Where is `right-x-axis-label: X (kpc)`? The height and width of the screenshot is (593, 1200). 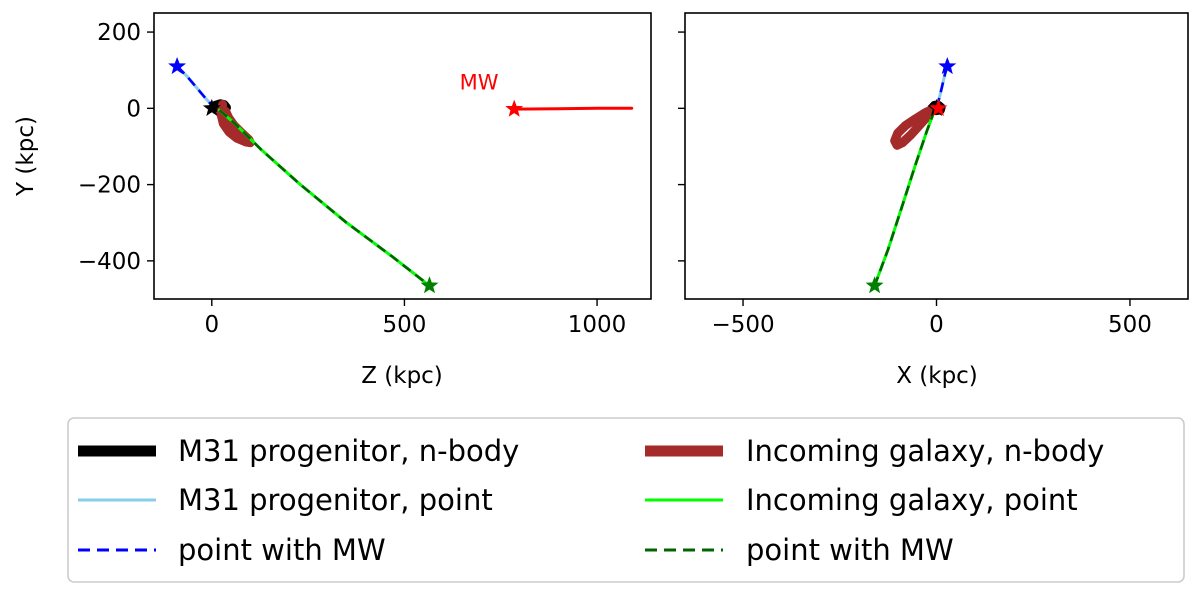 right-x-axis-label: X (kpc) is located at coordinates (937, 376).